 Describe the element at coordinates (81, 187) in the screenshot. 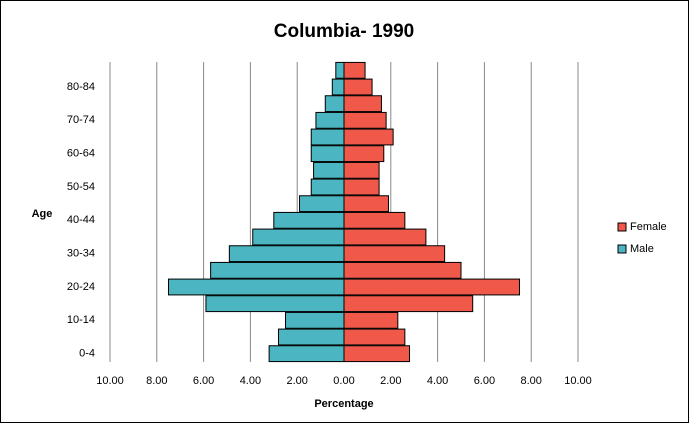

I see `y-tick-label: 50-54` at that location.